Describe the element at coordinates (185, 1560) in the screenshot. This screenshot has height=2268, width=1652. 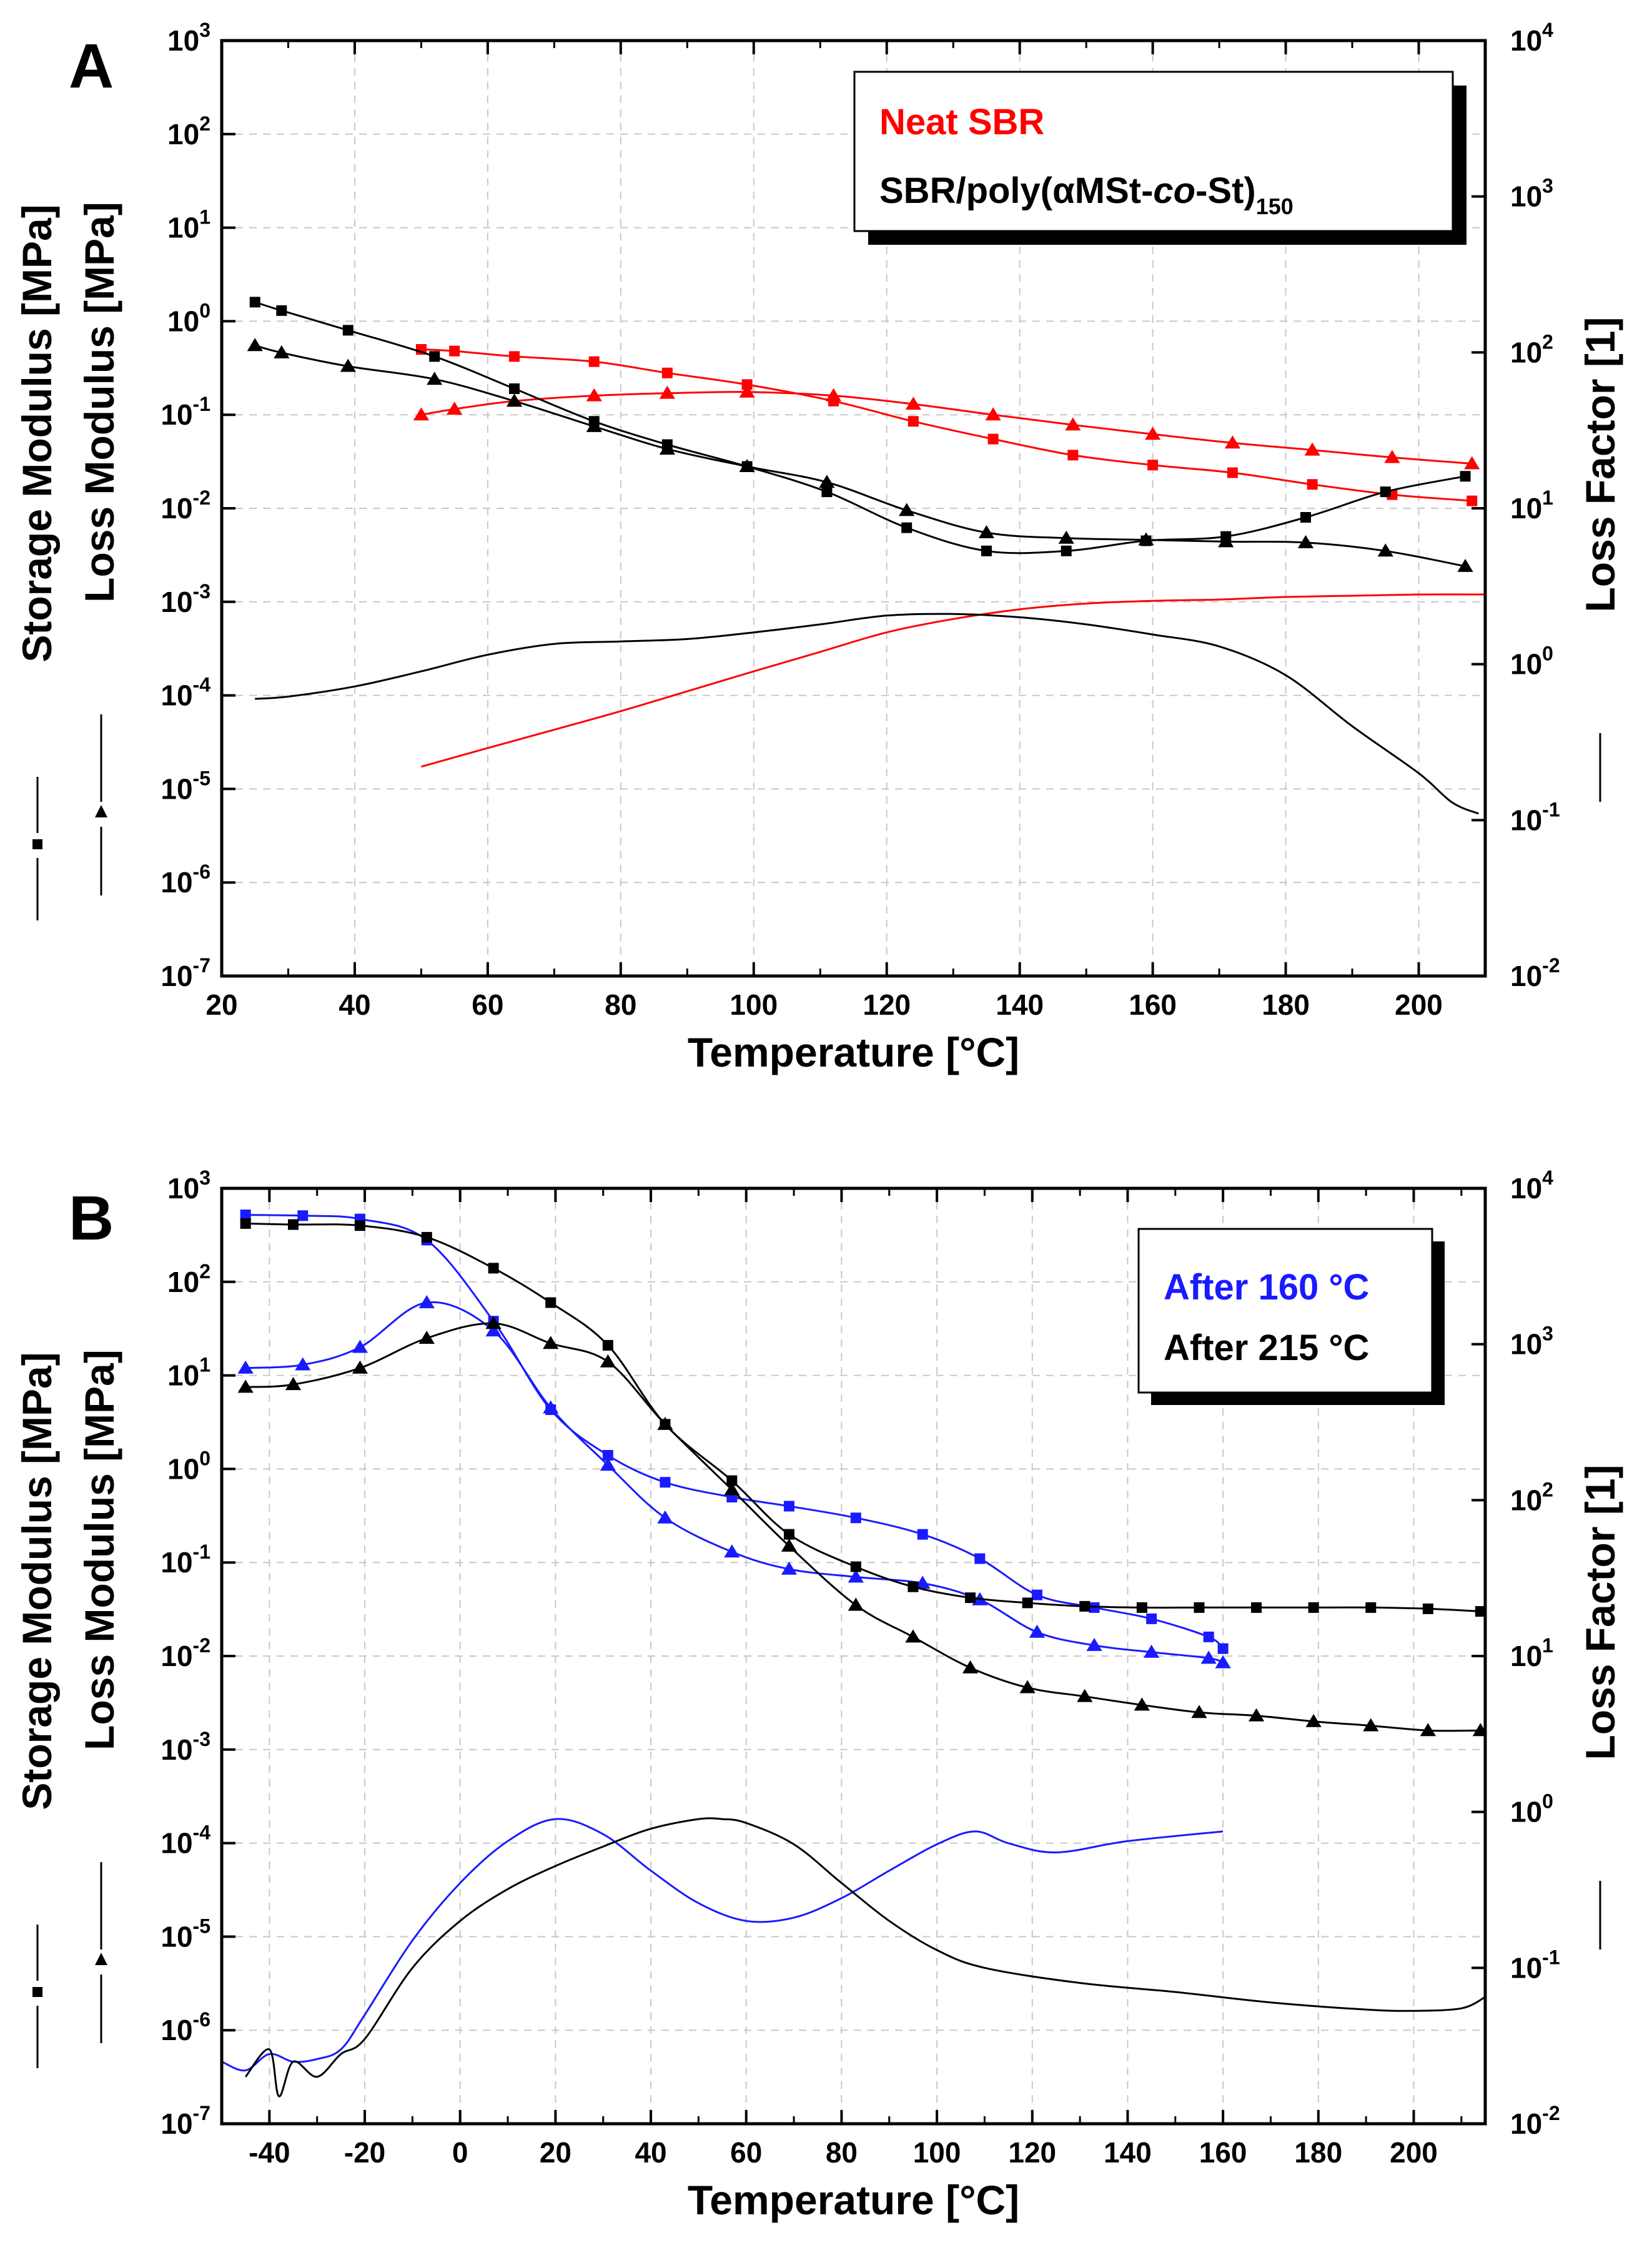
I see `y-left-tick-label: 10⁻¹` at that location.